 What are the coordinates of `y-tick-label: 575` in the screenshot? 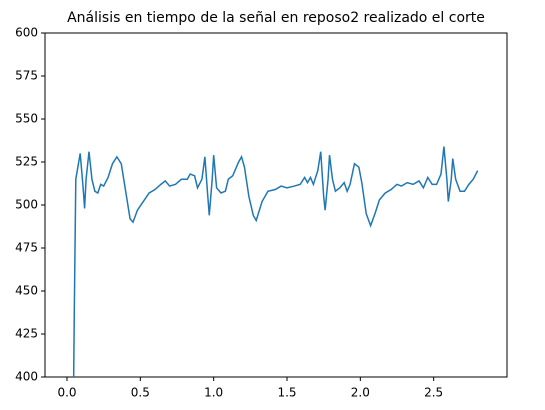 It's located at (26, 76).